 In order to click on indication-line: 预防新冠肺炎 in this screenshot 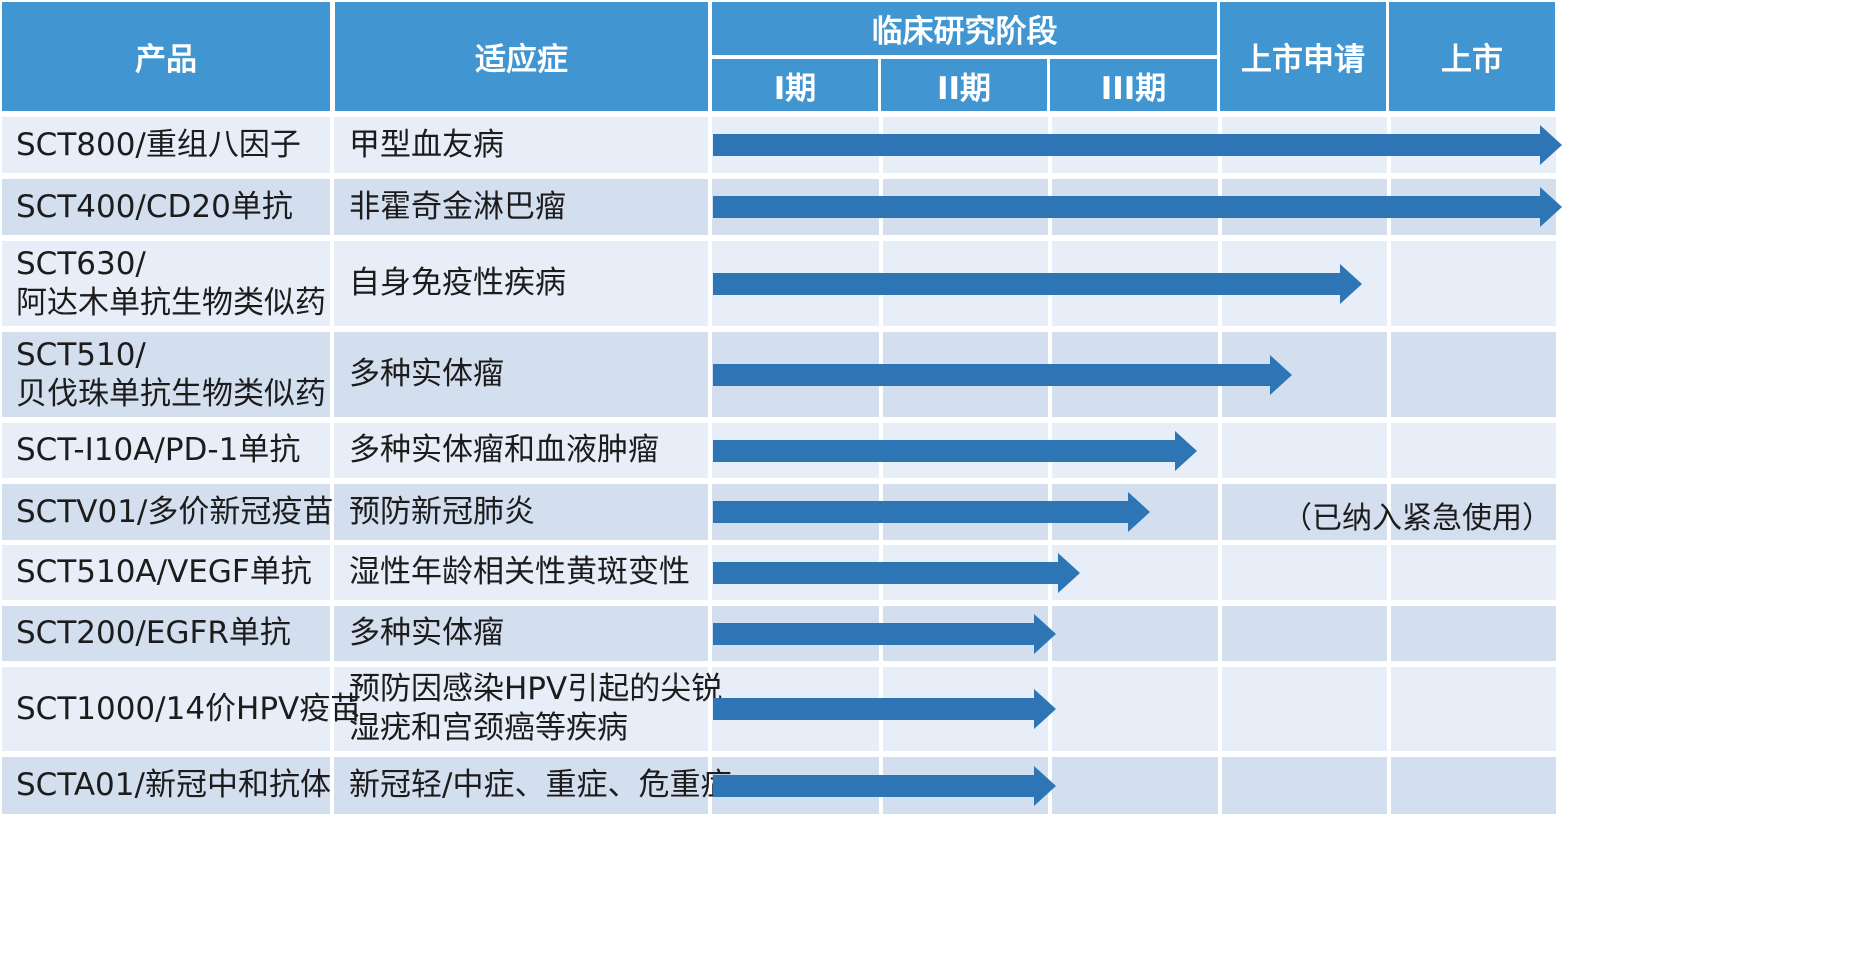, I will do `click(442, 511)`.